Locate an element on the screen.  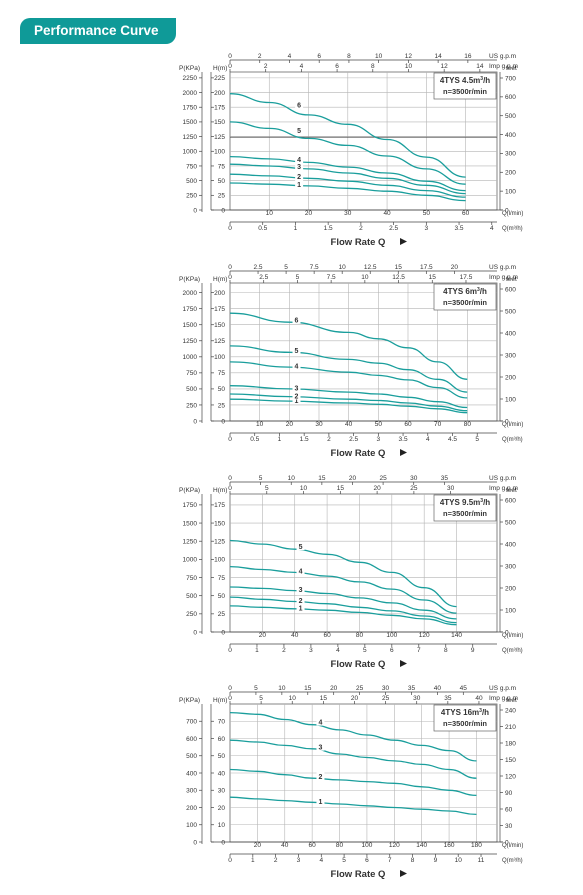
imp-tick-label: 40 is located at coordinates (479, 698).